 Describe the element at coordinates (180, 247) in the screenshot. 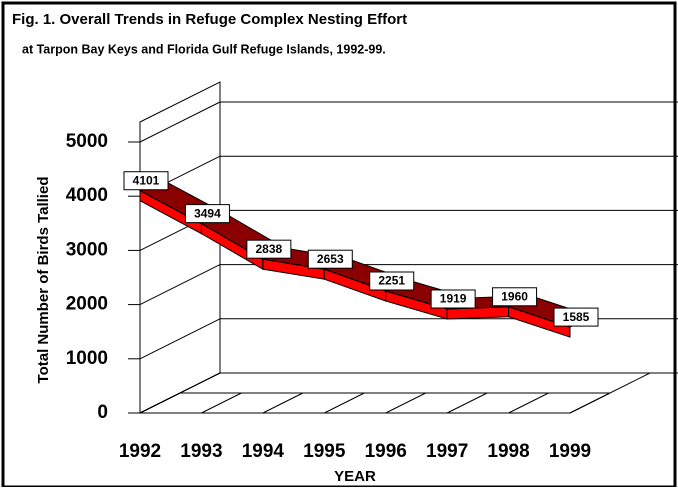

I see `side-wall` at that location.